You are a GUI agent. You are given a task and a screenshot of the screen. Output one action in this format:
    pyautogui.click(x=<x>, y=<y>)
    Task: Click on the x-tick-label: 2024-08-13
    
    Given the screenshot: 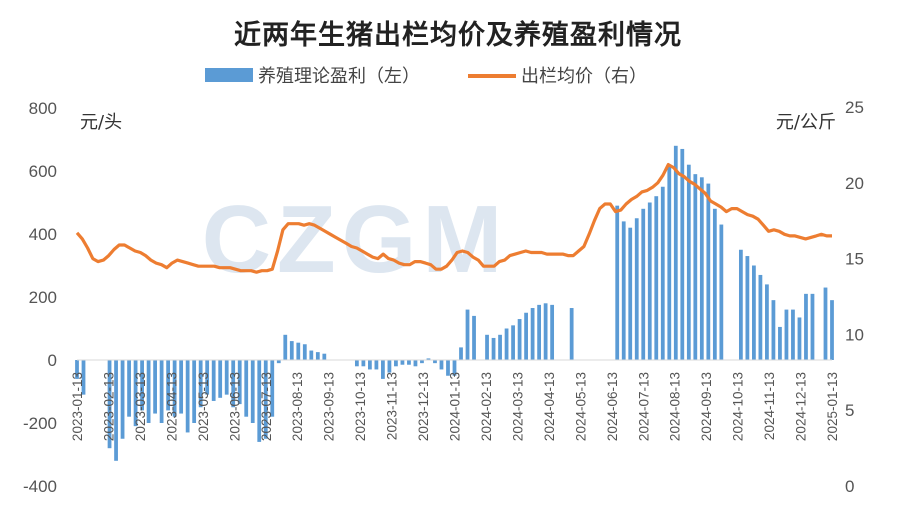 What is the action you would take?
    pyautogui.click(x=675, y=406)
    